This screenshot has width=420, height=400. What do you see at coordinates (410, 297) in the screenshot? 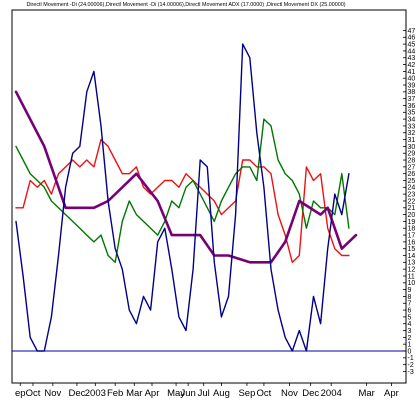
I see `y-tick-label: 8` at bounding box center [410, 297].